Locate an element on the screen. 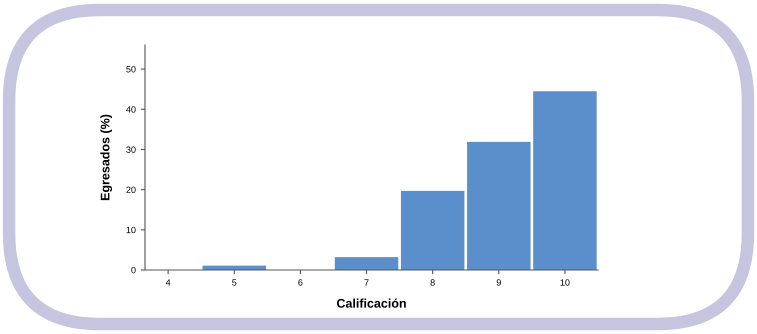  x-tick-label: 6 is located at coordinates (300, 282).